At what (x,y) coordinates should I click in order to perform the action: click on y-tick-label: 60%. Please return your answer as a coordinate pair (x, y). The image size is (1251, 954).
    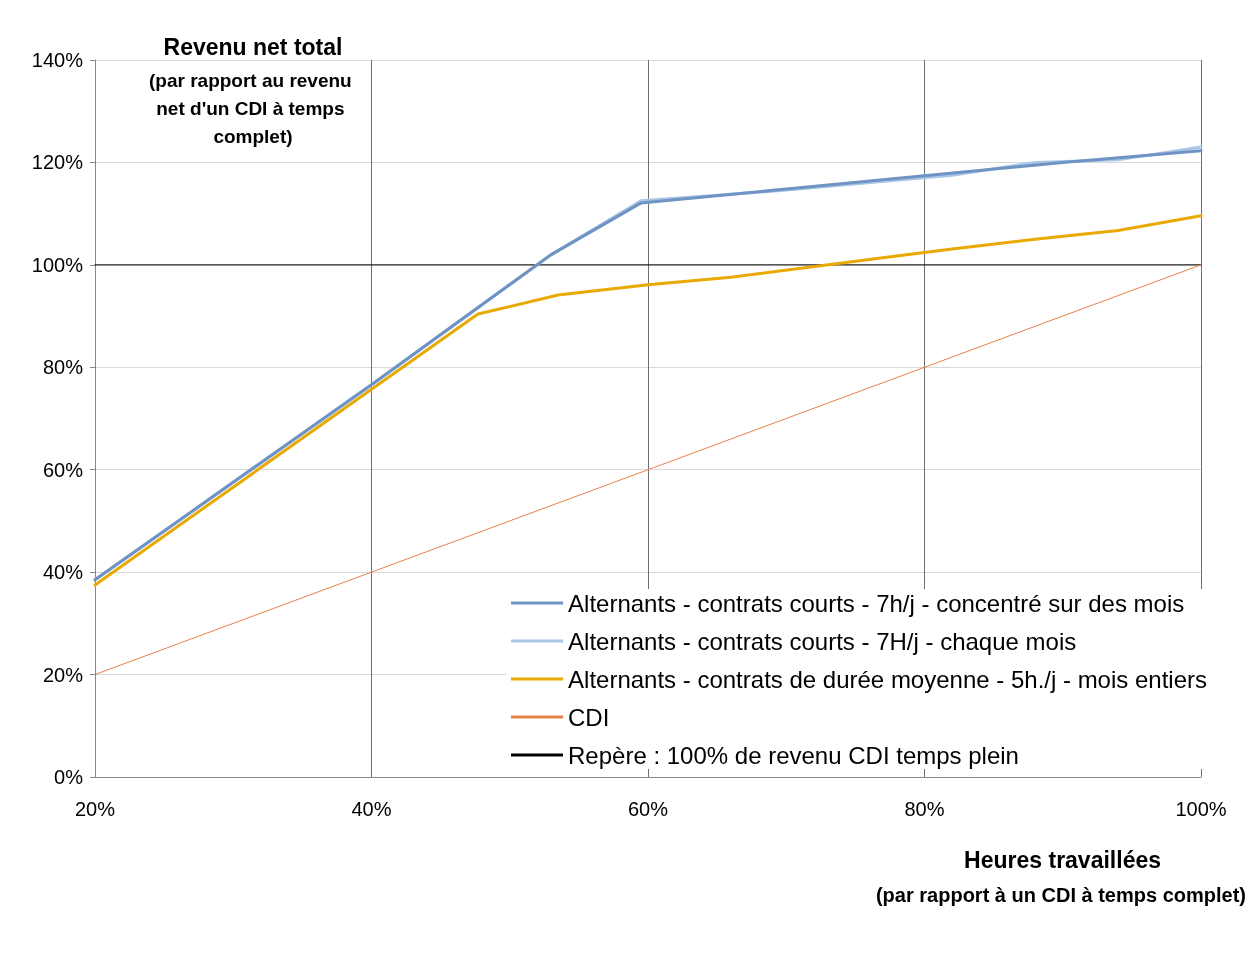
    Looking at the image, I should click on (63, 469).